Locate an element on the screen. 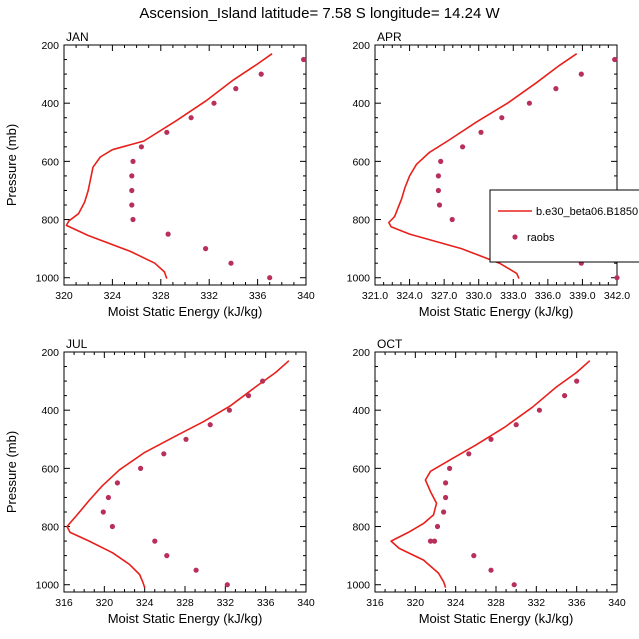  panel-title: APR is located at coordinates (389, 37).